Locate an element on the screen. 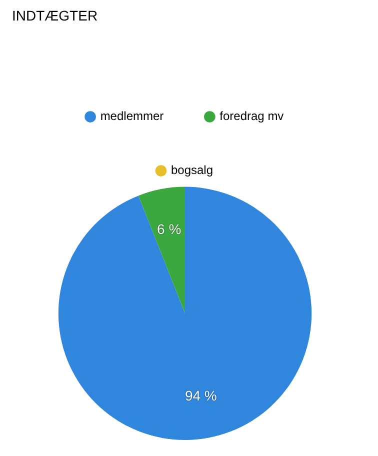  chart-title: INDTÆGTER is located at coordinates (55, 15).